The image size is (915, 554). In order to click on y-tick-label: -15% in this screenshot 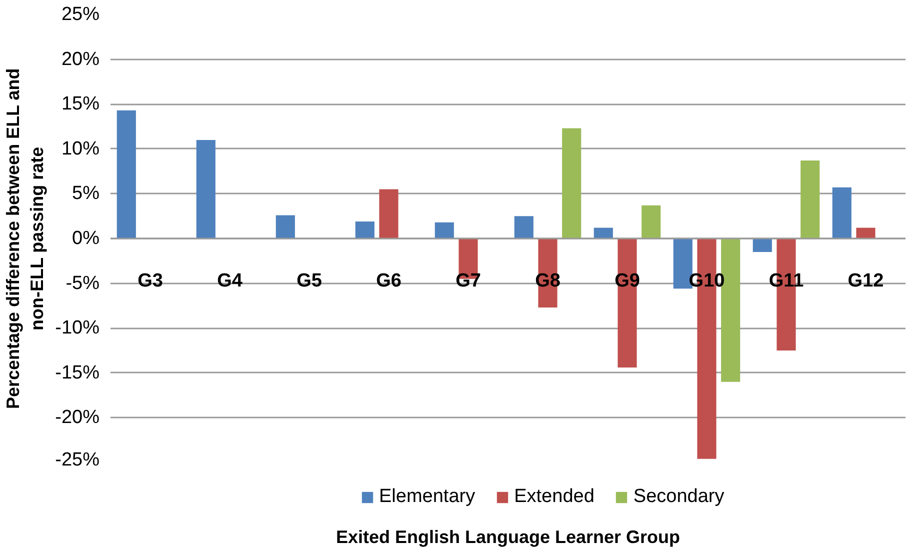, I will do `click(77, 373)`.